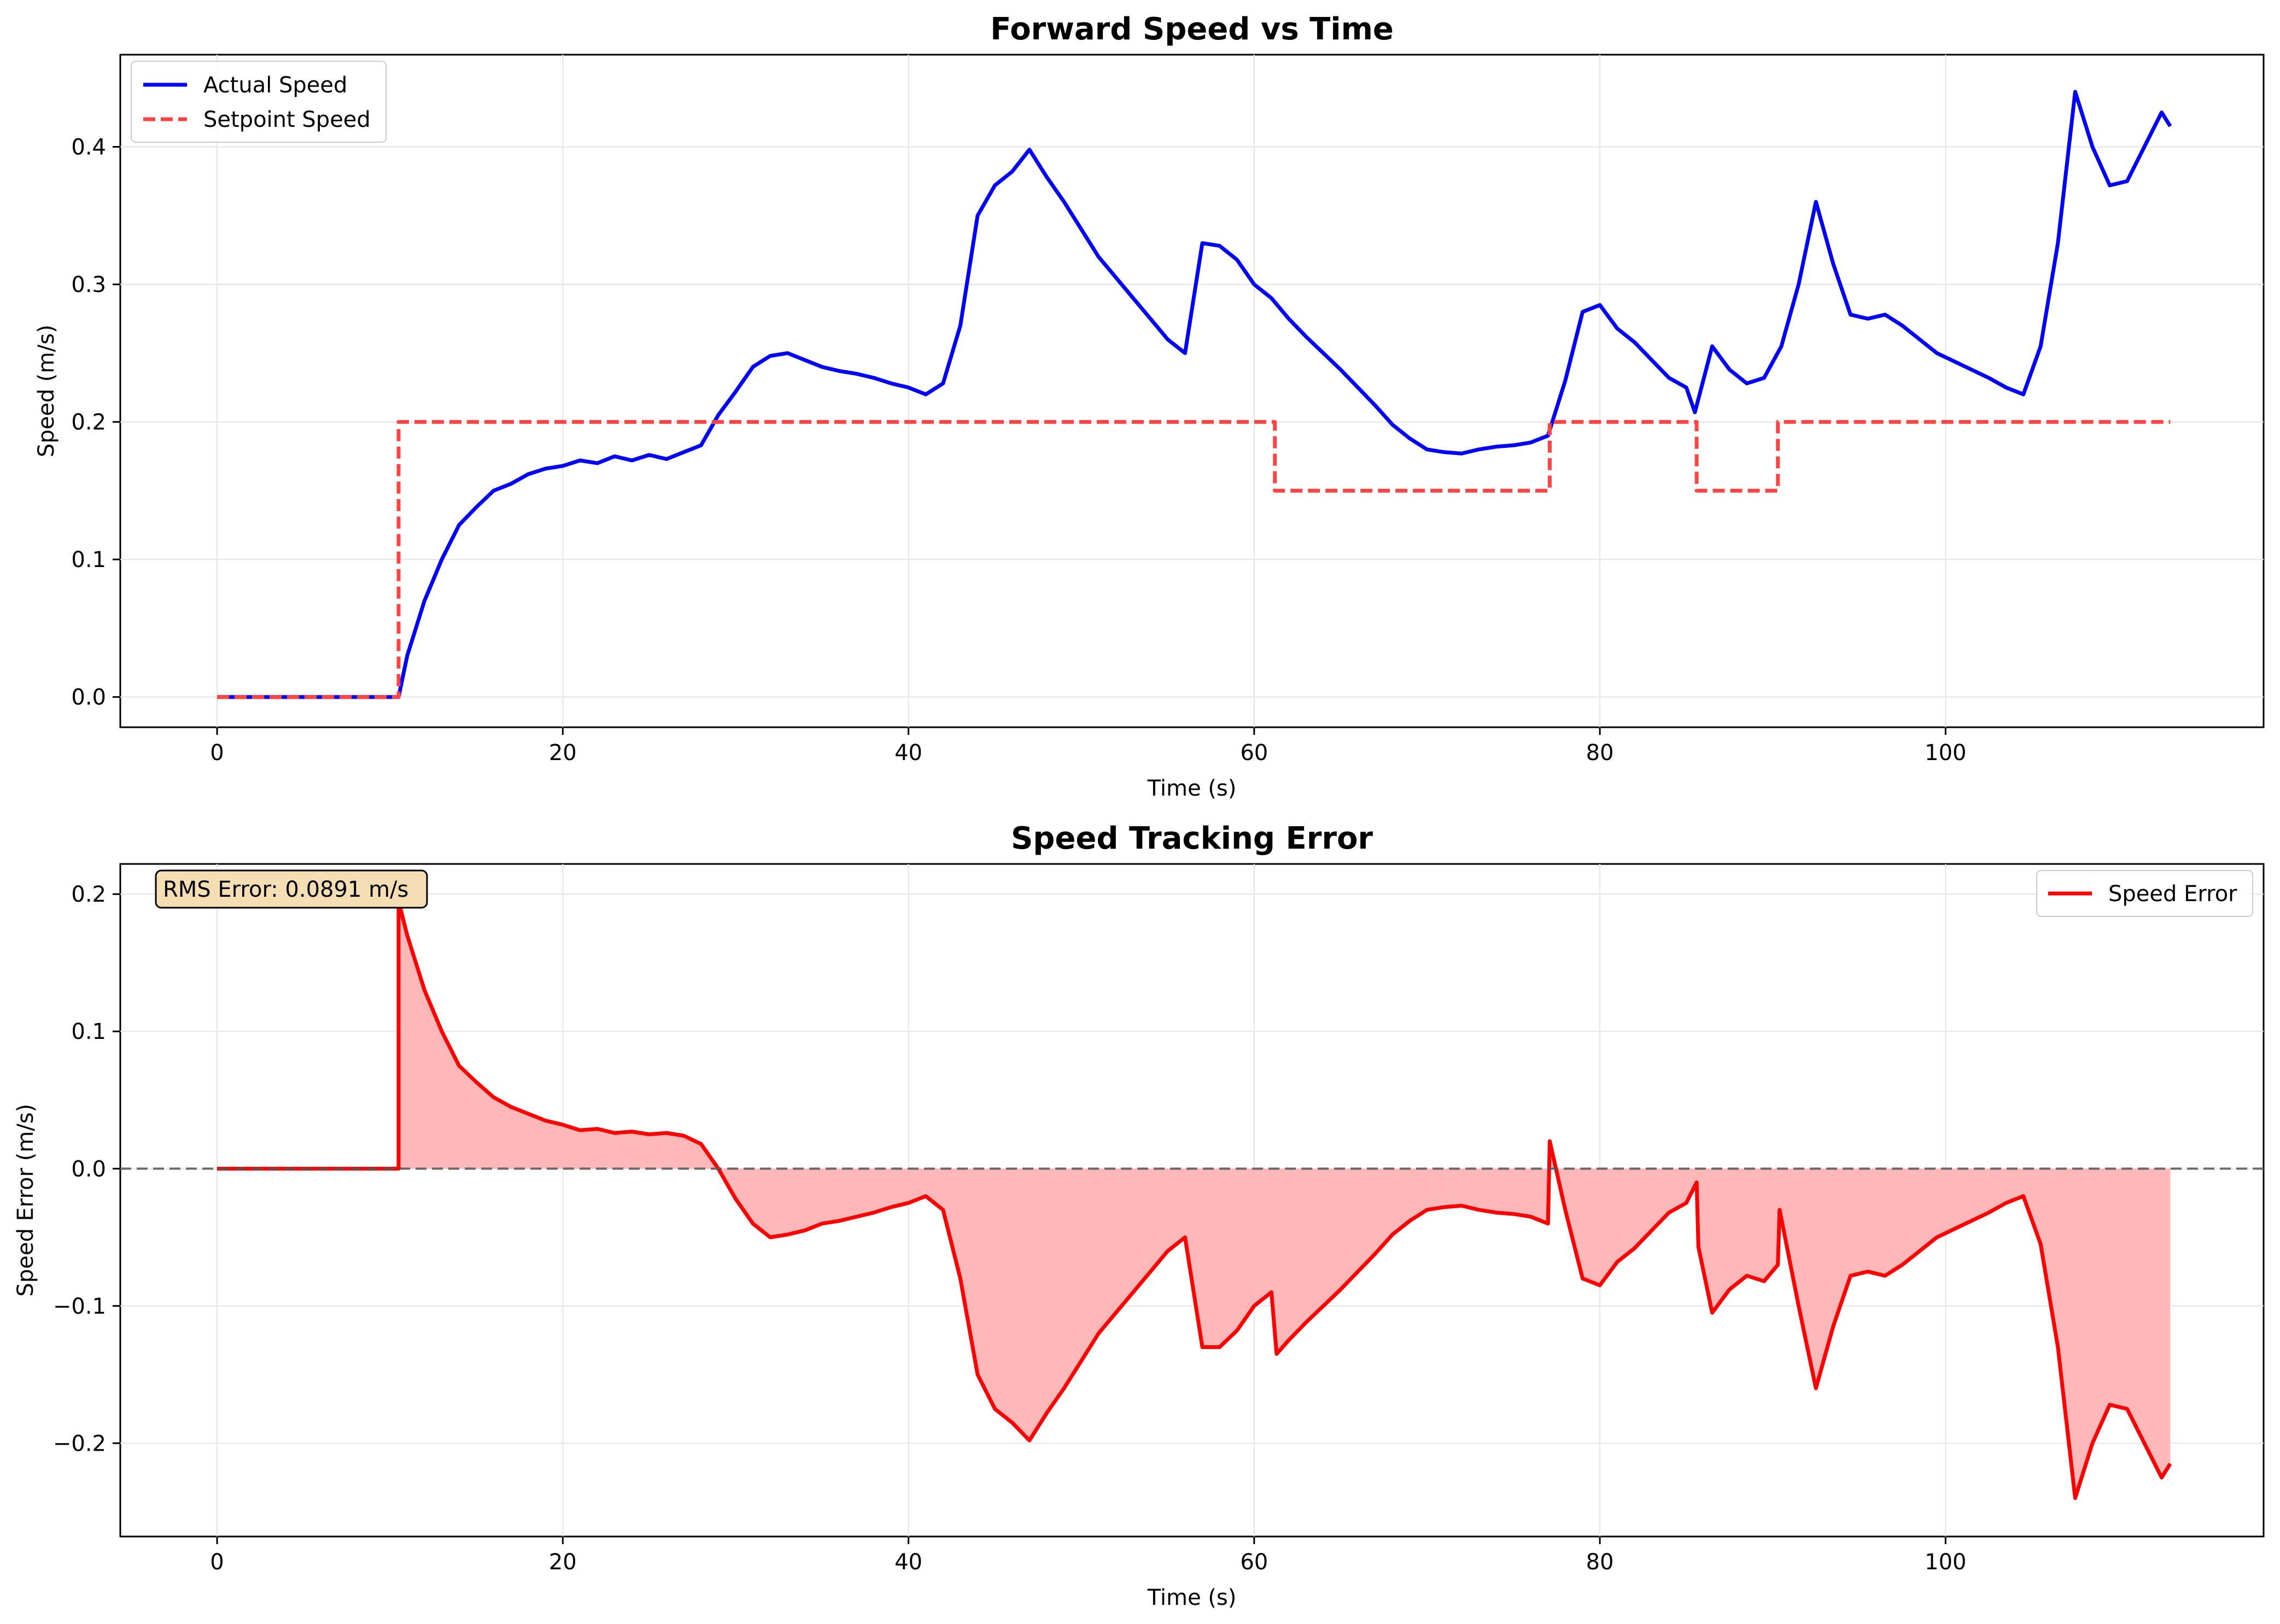  I want to click on speed-x-tick-label: 80, so click(1600, 753).